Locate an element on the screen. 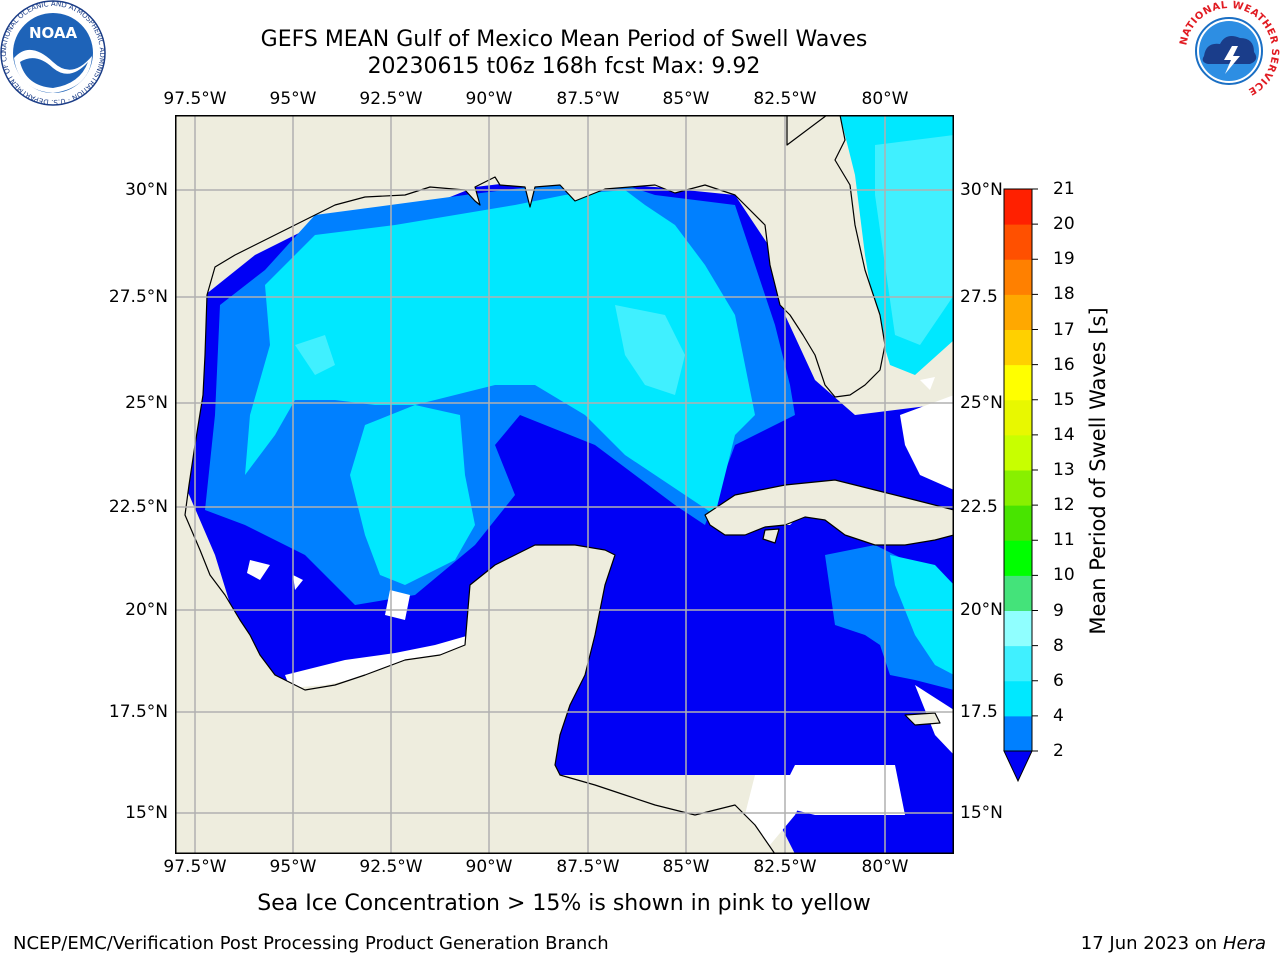 The height and width of the screenshot is (960, 1280). lat-label-right: 17.5 is located at coordinates (979, 712).